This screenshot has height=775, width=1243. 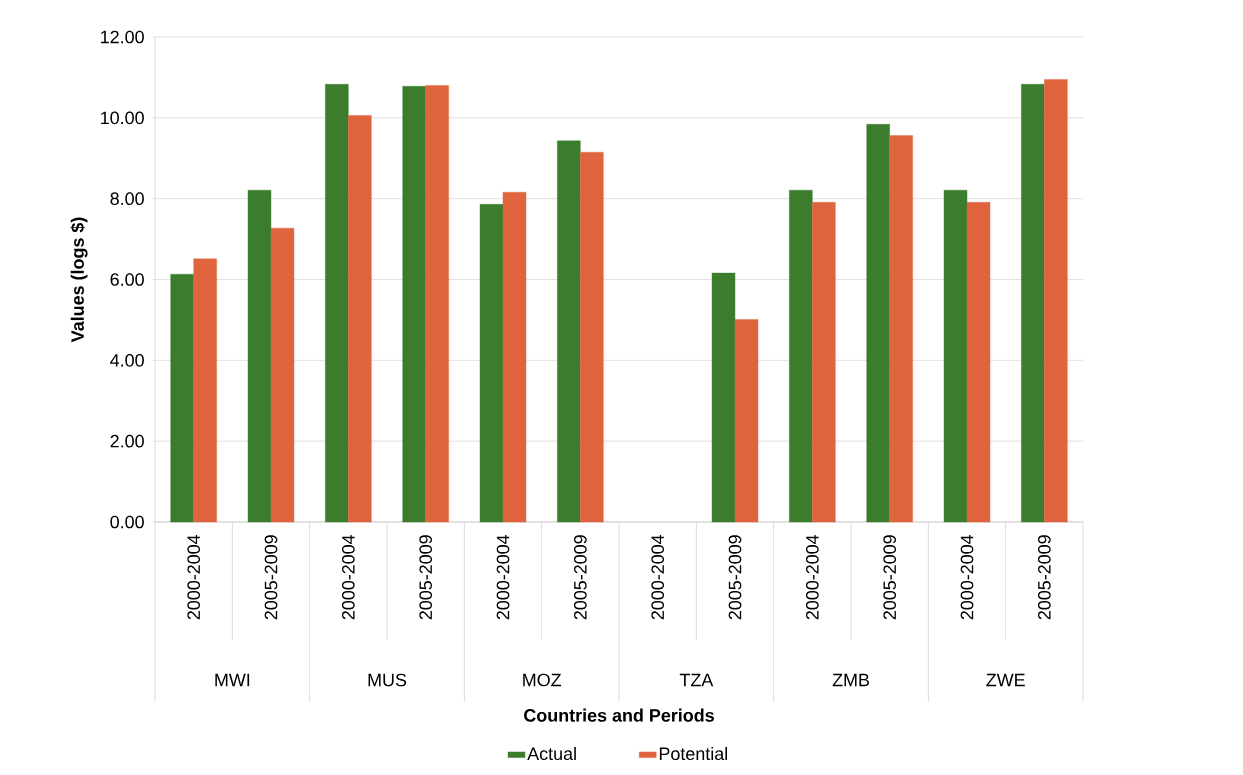 What do you see at coordinates (127, 198) in the screenshot?
I see `y-tick-label: 8.00` at bounding box center [127, 198].